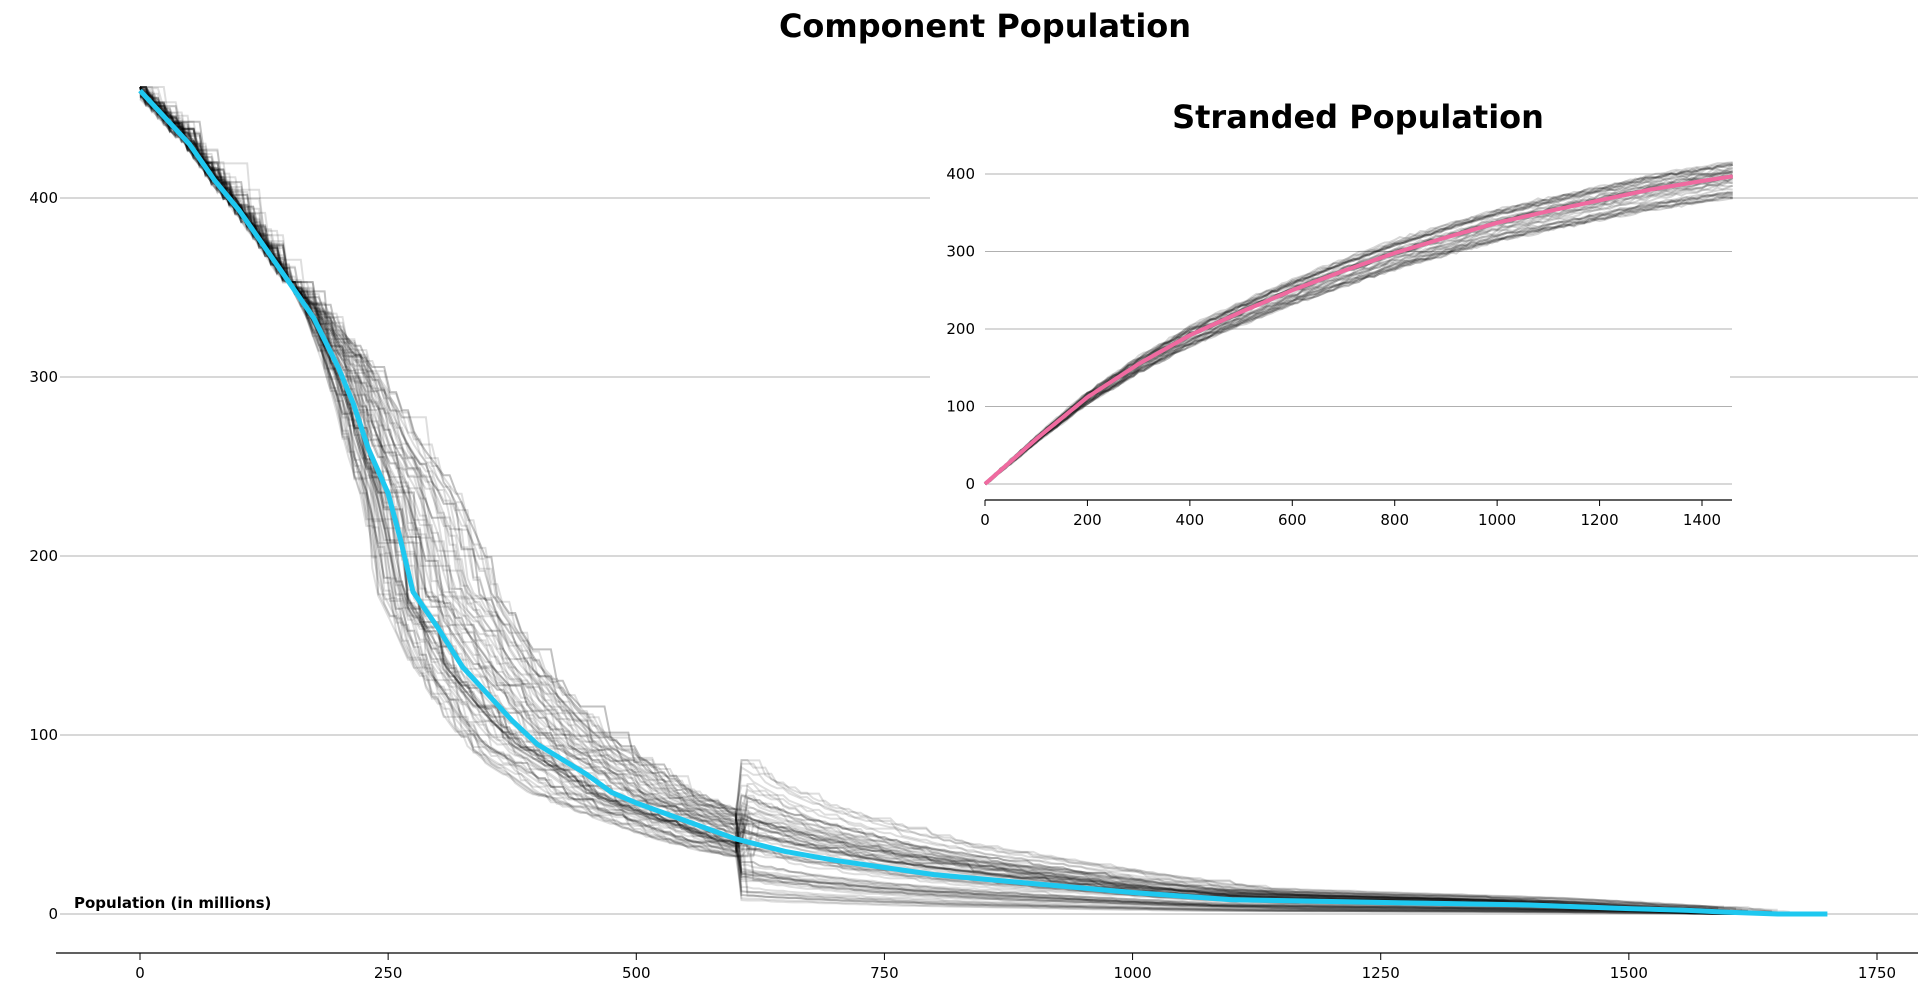 Image resolution: width=1927 pixels, height=992 pixels. Describe the element at coordinates (985, 520) in the screenshot. I see `inset-x-tick-label: 0` at that location.